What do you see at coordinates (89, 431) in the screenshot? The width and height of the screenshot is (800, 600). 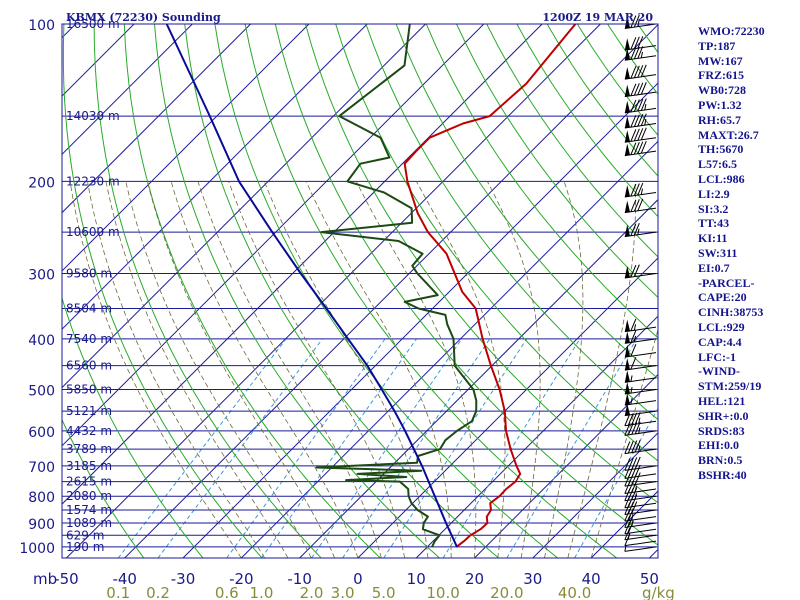 I see `height-label: 4432 m` at bounding box center [89, 431].